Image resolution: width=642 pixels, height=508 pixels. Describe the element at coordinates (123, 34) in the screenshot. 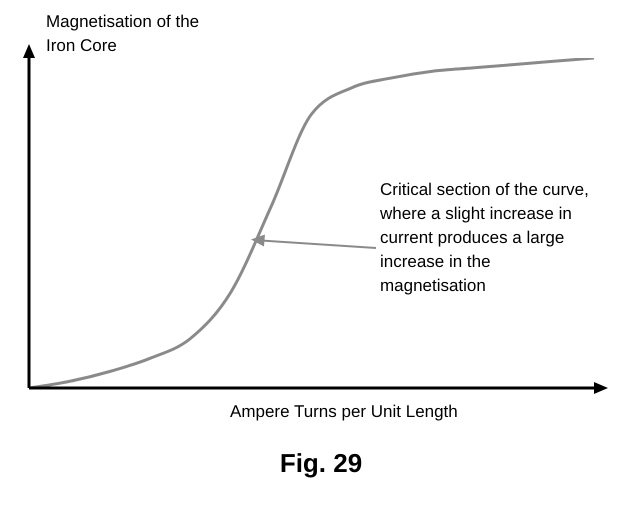

I see `y-axis-title: Magnetisation of the Iron Core` at that location.